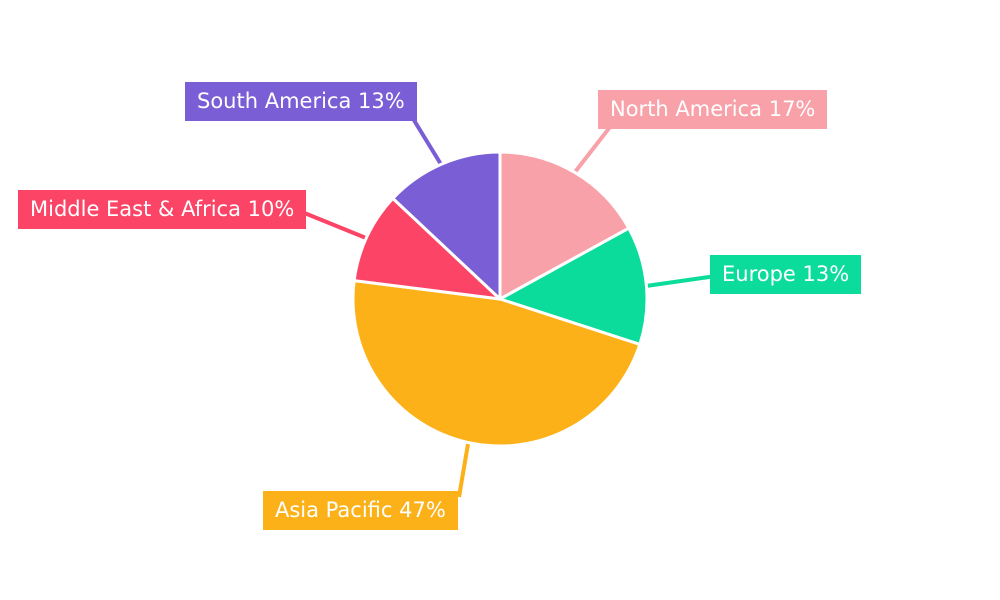  Describe the element at coordinates (496, 363) in the screenshot. I see `pie-slice-asia-pacific` at that location.